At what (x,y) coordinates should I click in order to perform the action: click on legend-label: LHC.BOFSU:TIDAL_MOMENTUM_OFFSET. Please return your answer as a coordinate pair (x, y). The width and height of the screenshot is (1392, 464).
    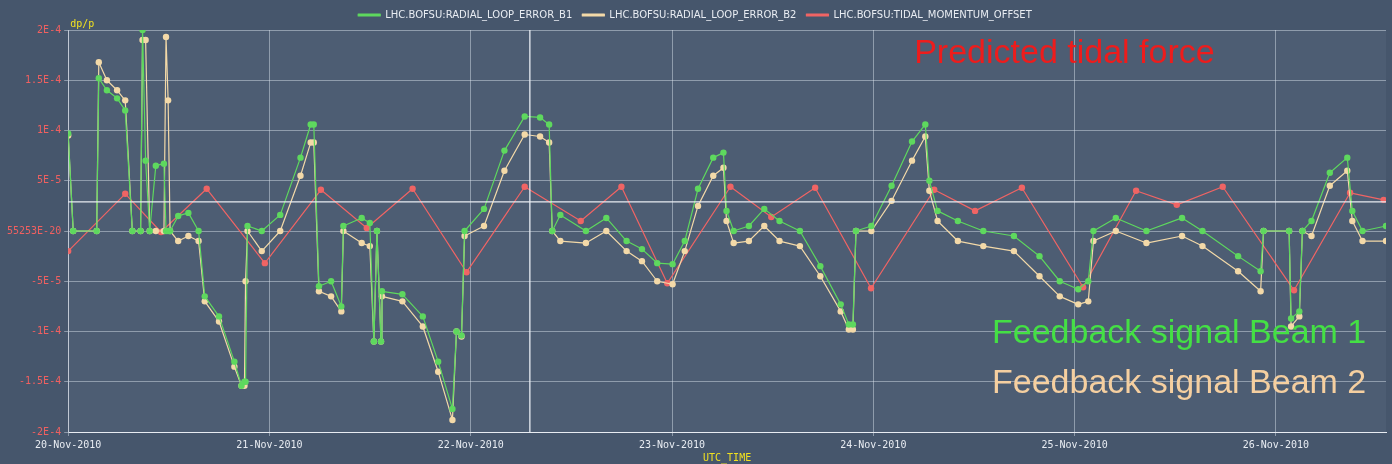
    Looking at the image, I should click on (933, 14).